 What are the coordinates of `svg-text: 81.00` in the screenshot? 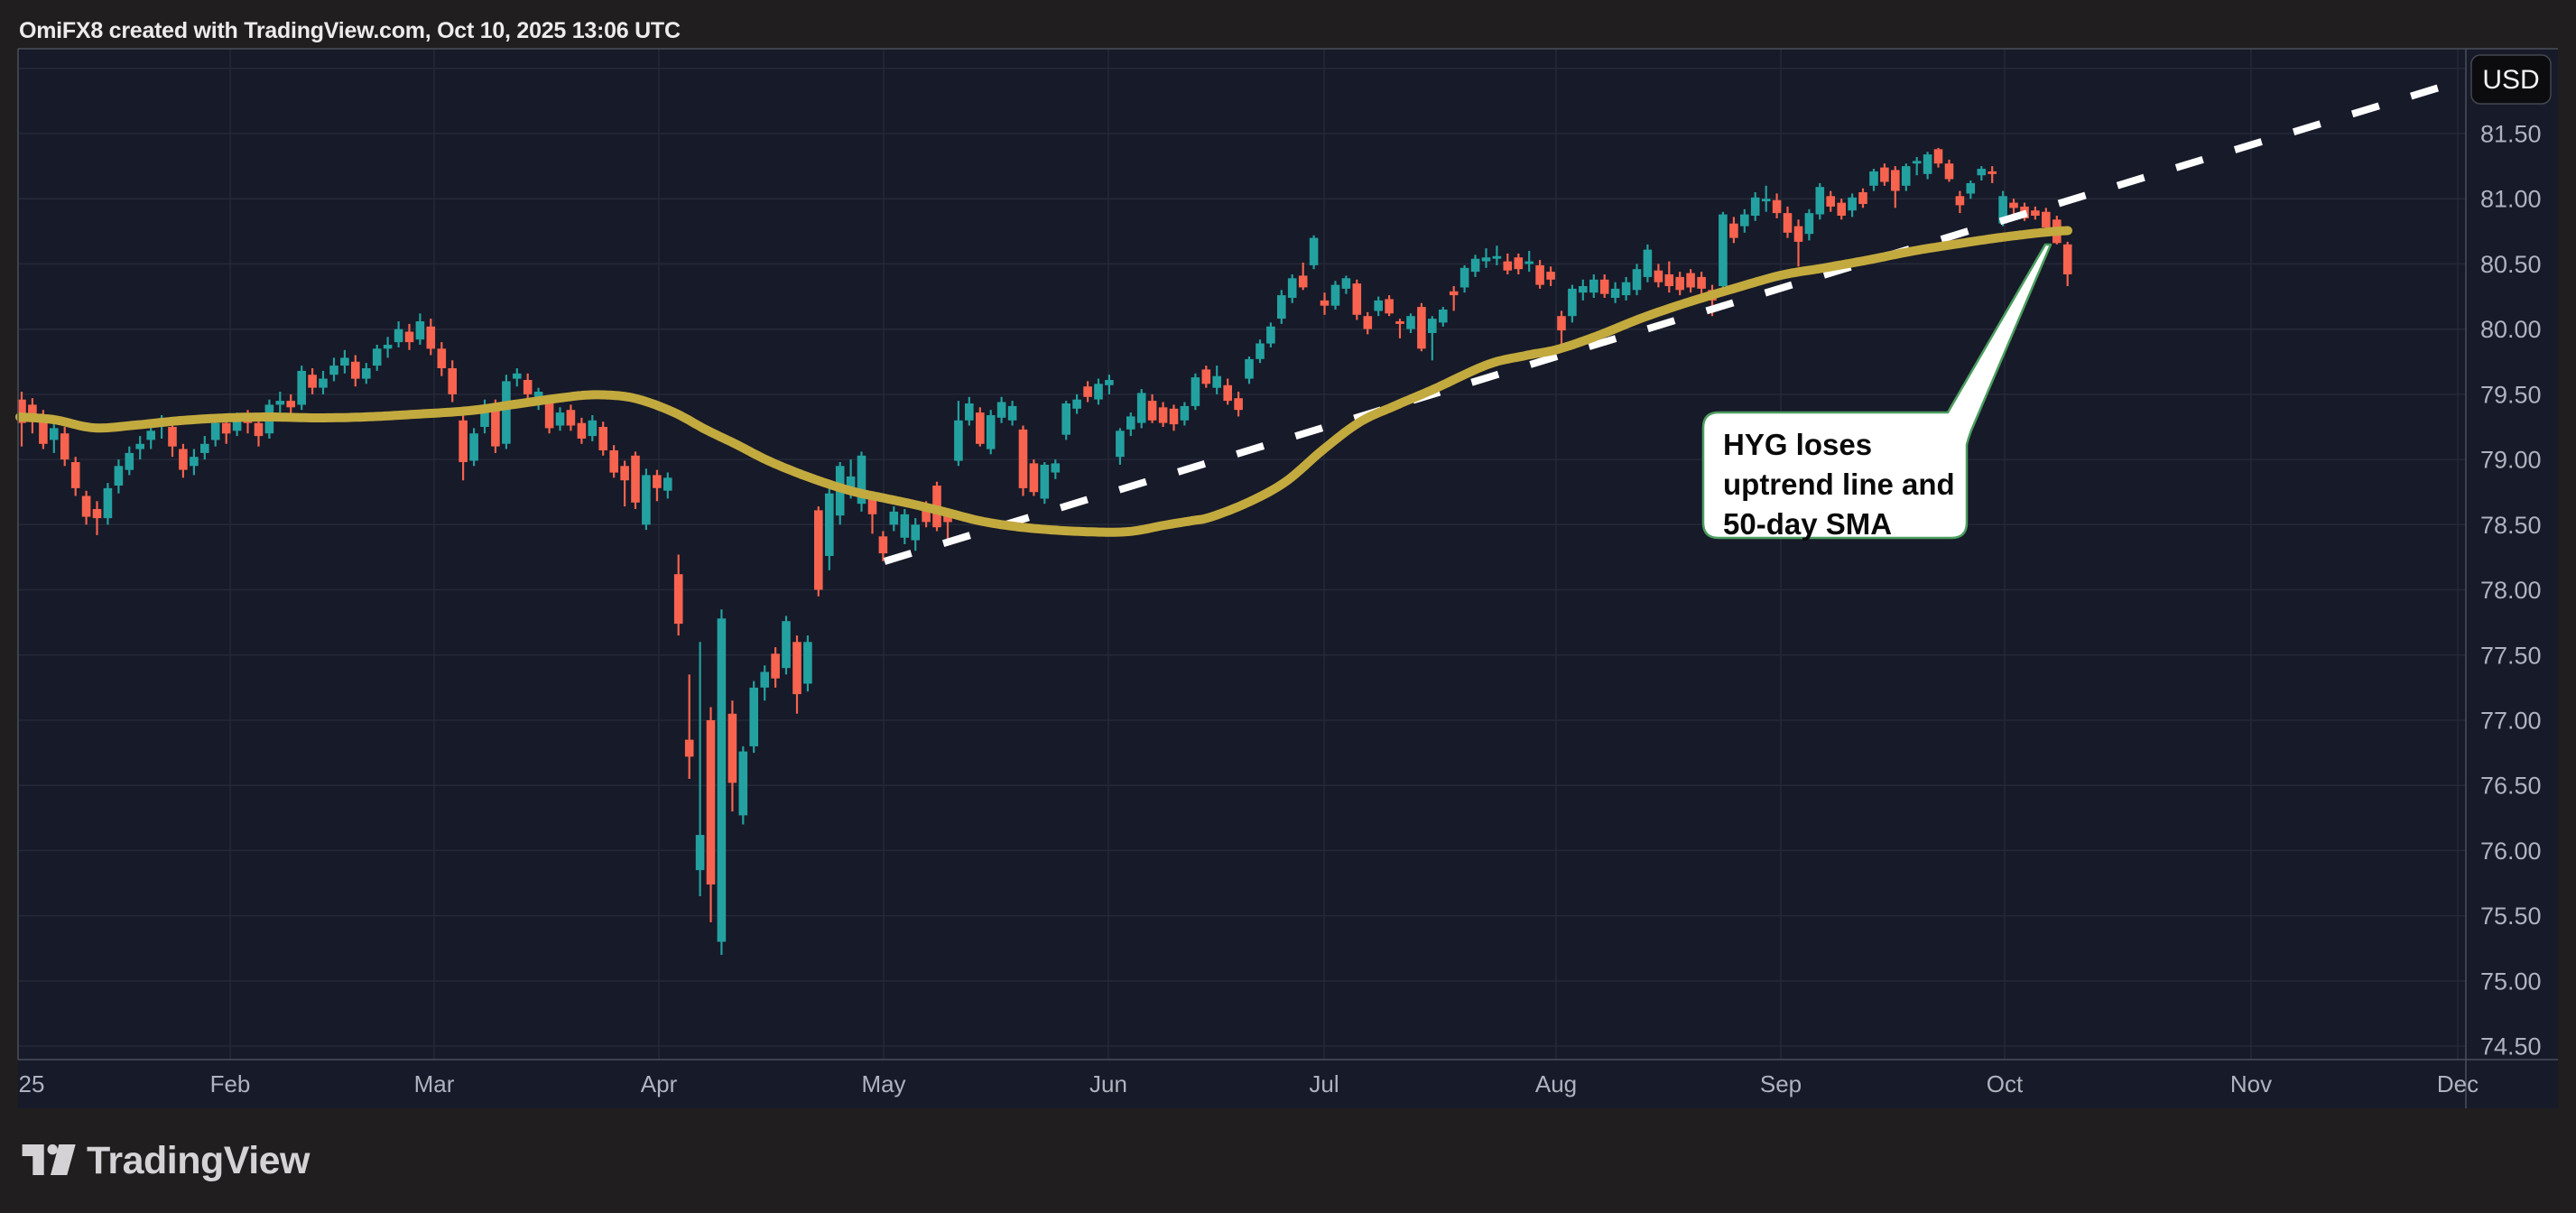 It's located at (2511, 199).